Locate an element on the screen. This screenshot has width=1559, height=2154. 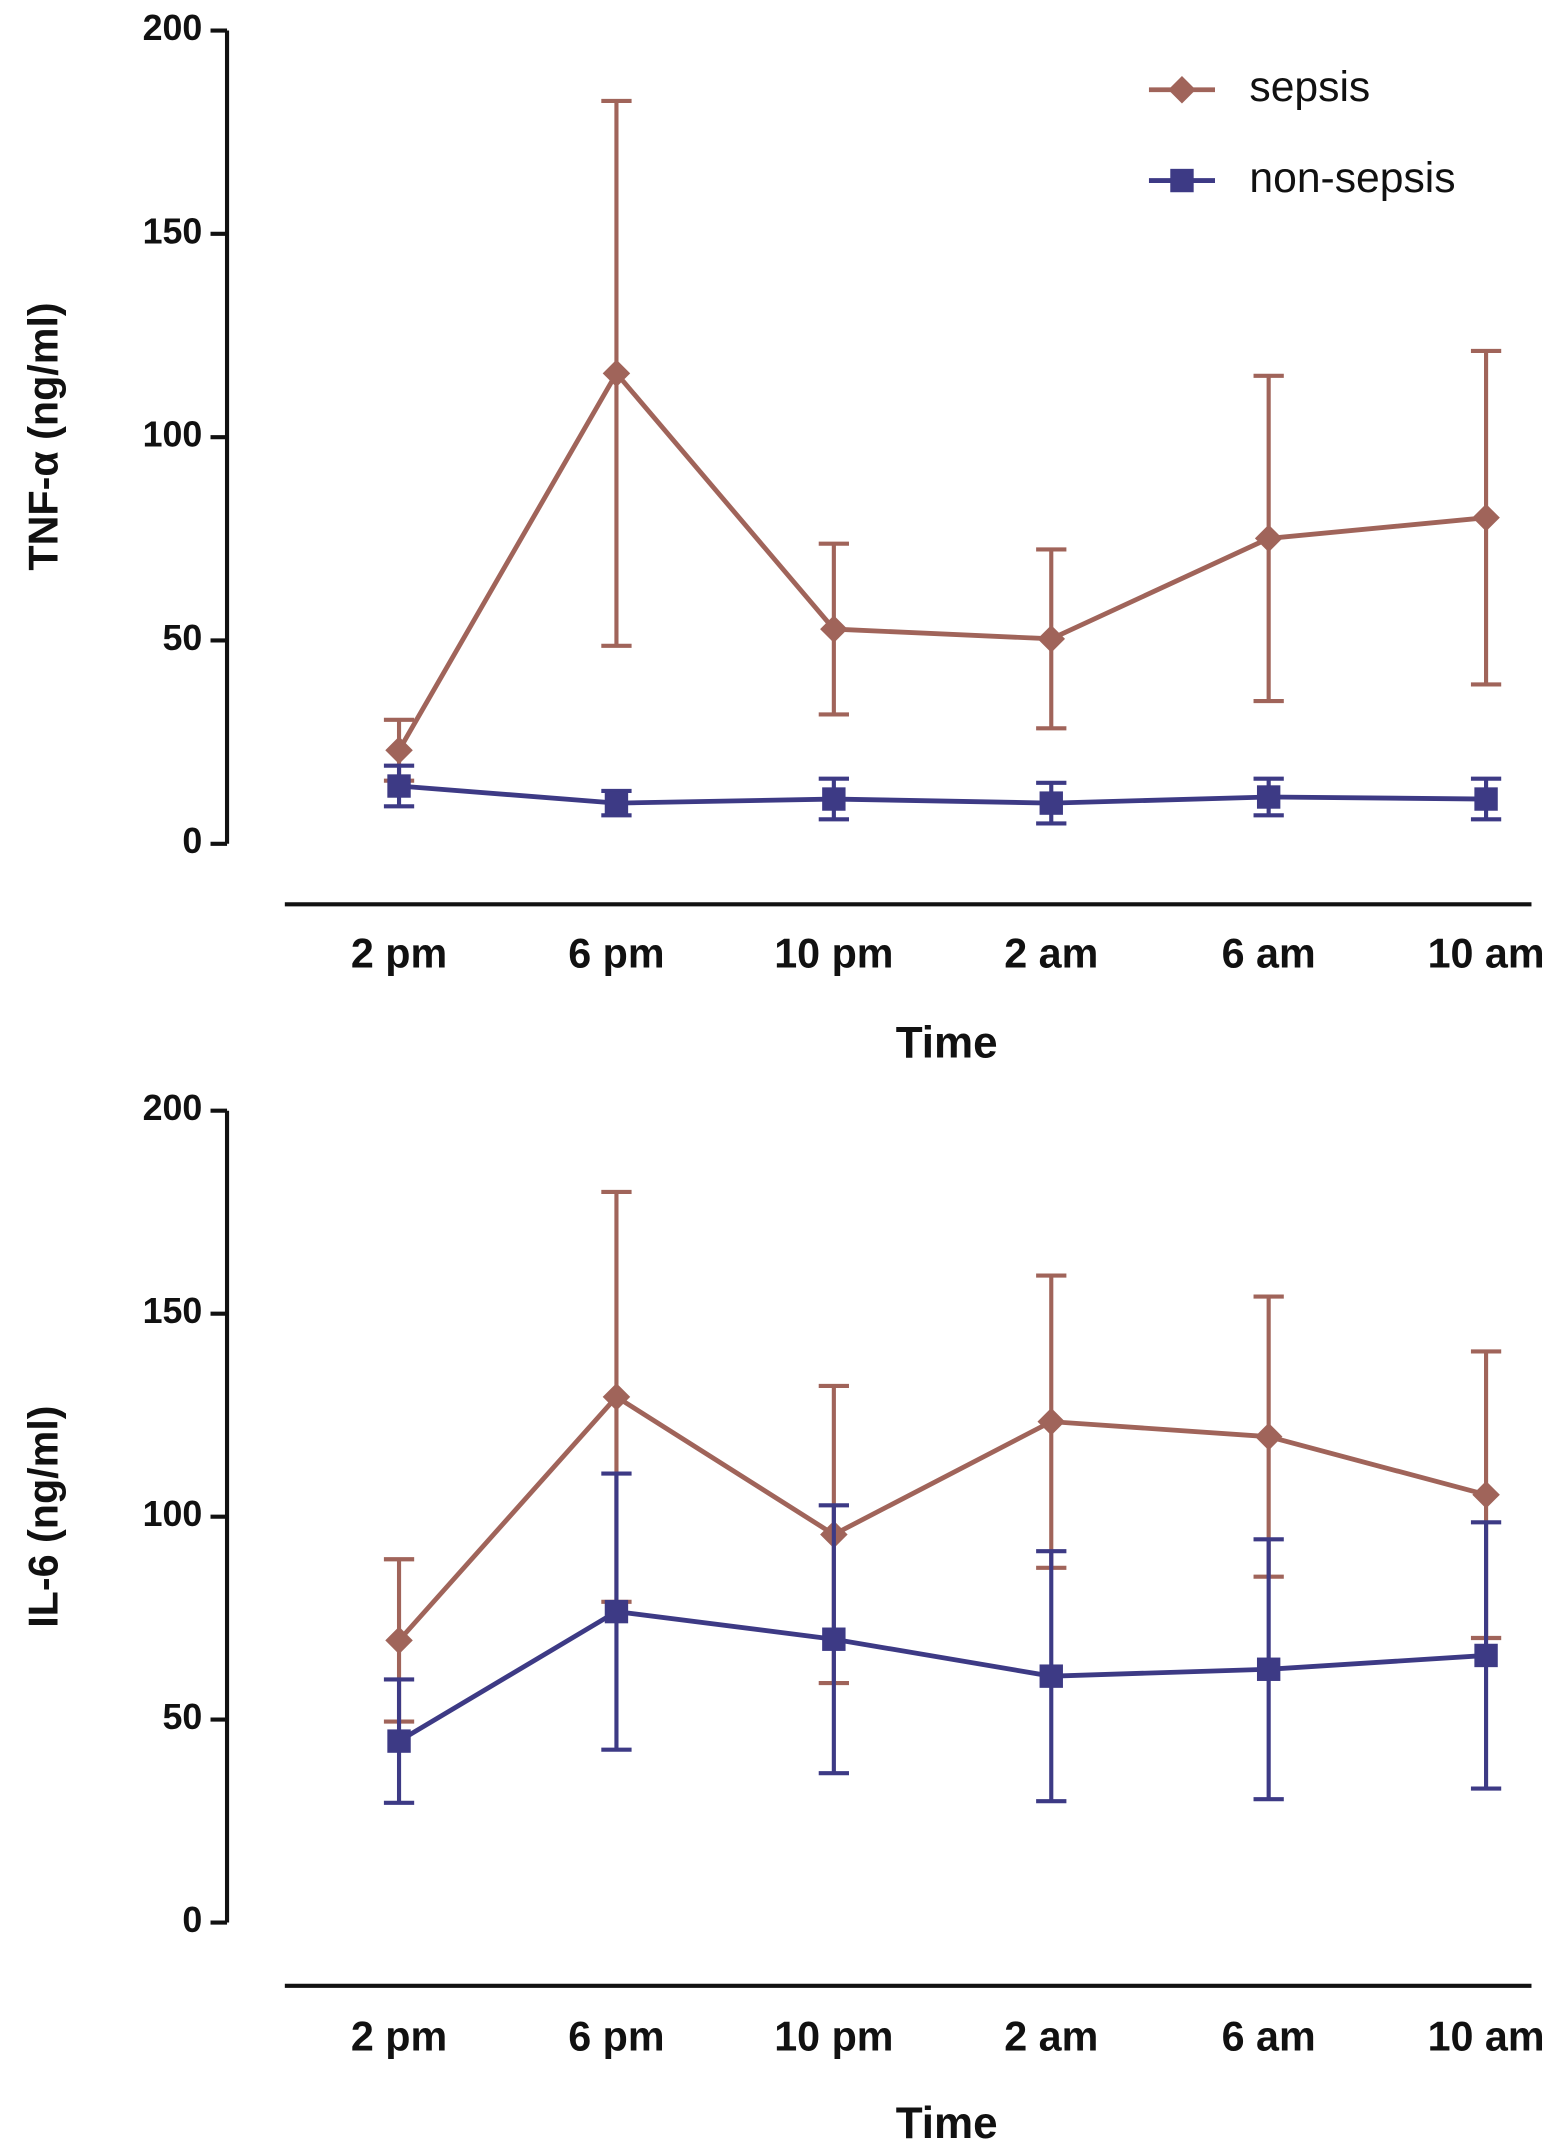
y-axis-label: IL-6 (ng/ml) is located at coordinates (44, 1516).